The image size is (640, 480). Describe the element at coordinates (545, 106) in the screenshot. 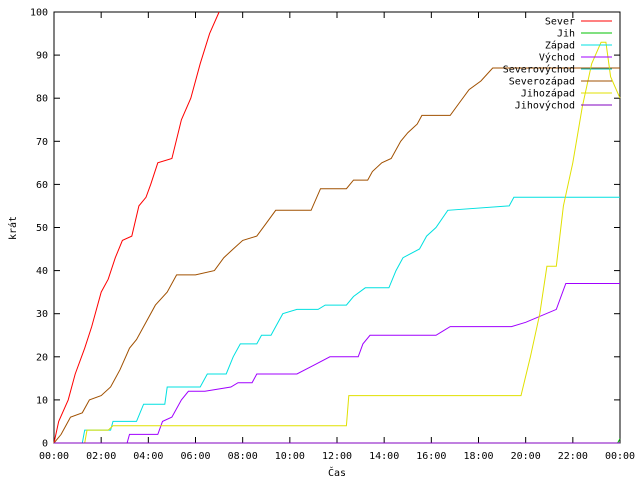

I see `legend-label: Jihovýchod` at that location.